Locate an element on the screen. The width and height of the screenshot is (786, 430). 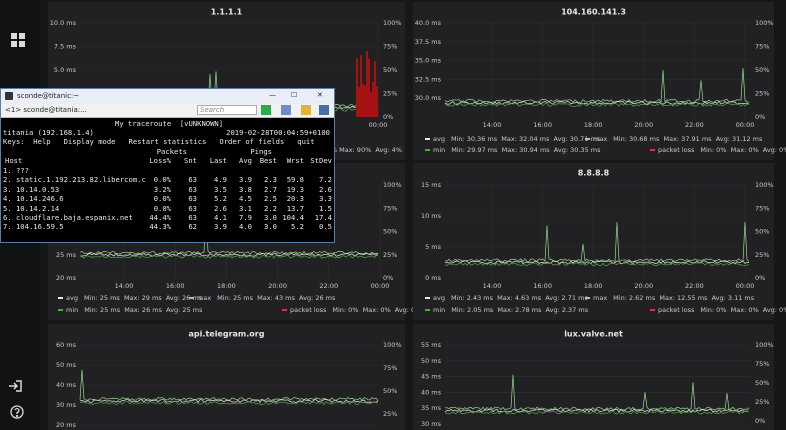
lock-button is located at coordinates (306, 110).